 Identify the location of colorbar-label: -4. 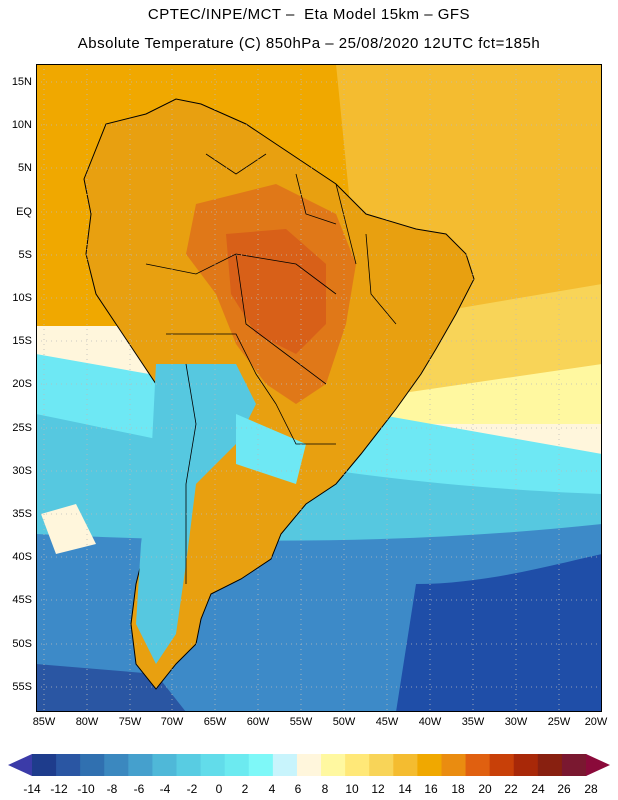
(165, 789).